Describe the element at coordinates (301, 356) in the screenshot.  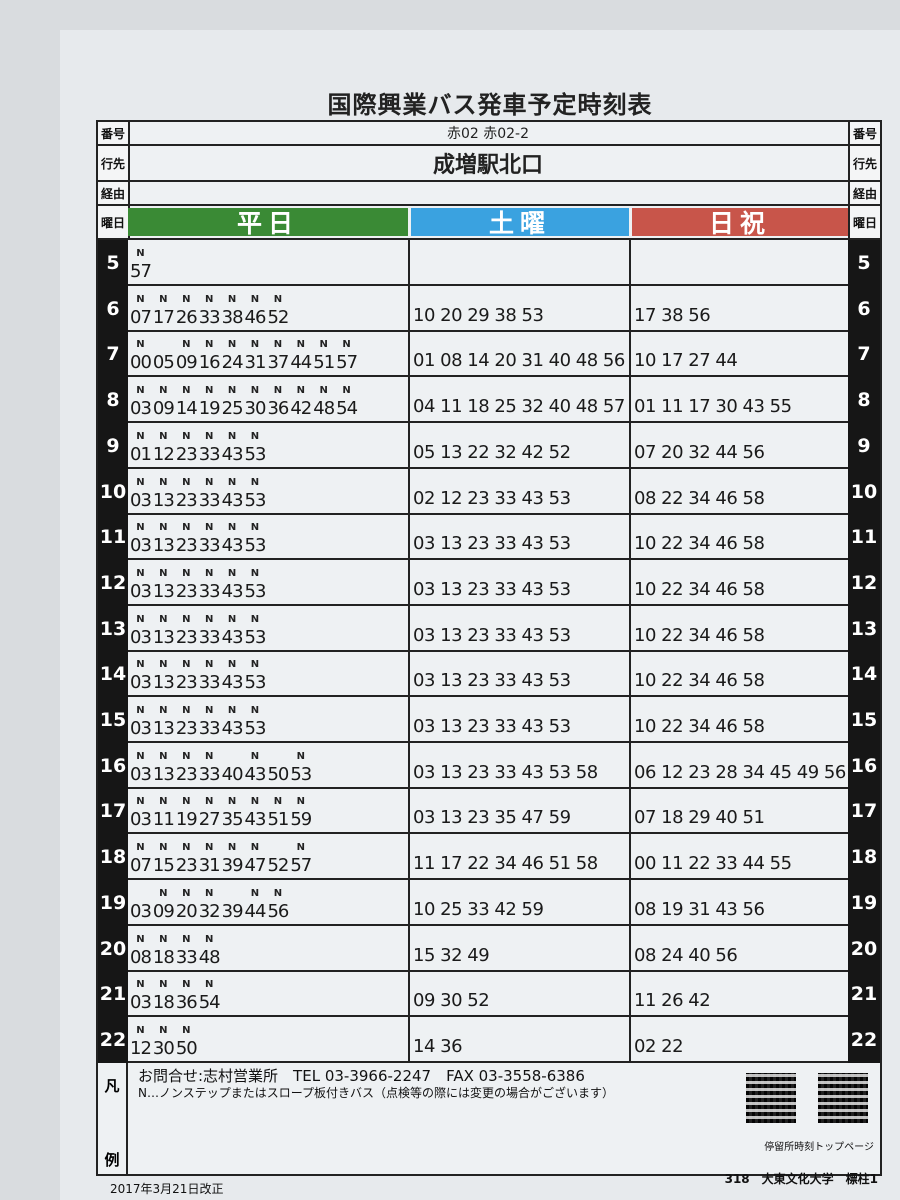
I see `departure: N 44` at that location.